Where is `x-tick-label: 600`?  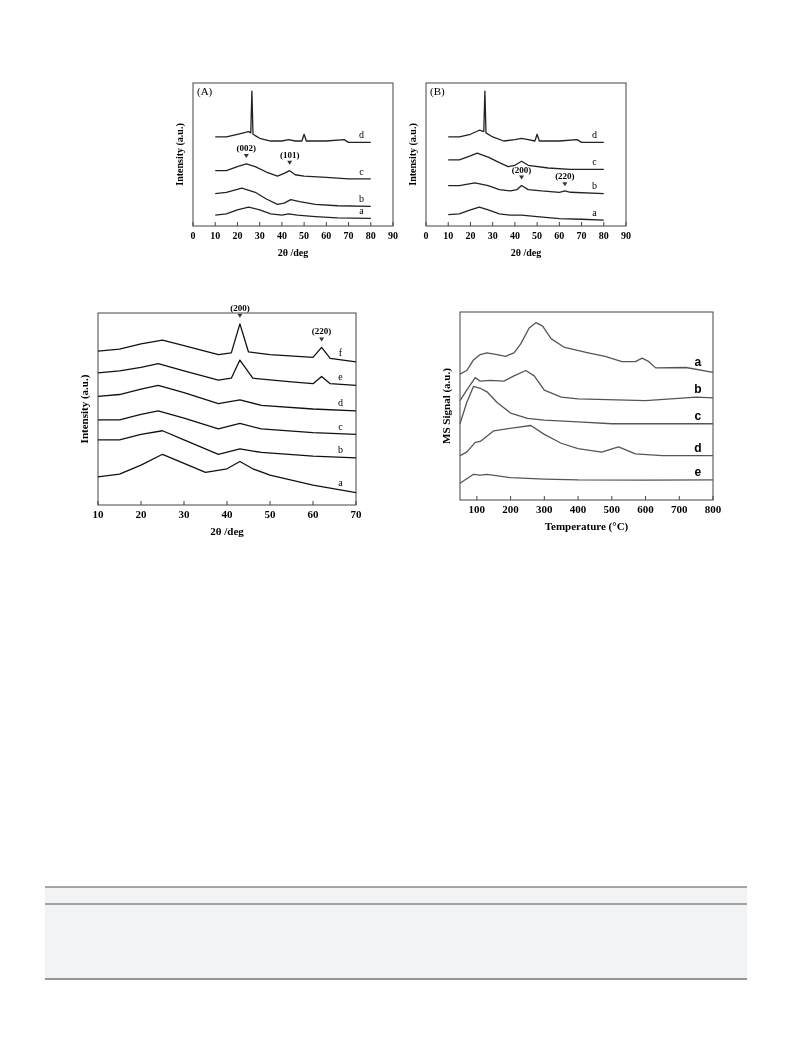 x-tick-label: 600 is located at coordinates (646, 509).